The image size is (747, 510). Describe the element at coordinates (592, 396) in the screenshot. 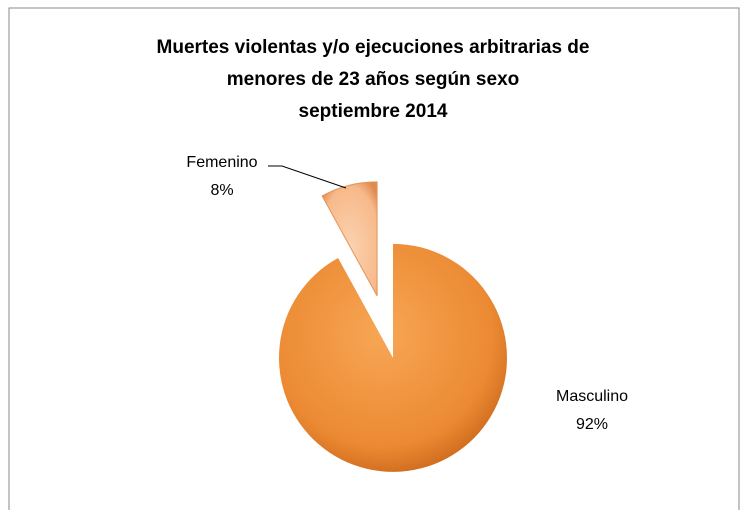

I see `slice-label: Masculino` at that location.